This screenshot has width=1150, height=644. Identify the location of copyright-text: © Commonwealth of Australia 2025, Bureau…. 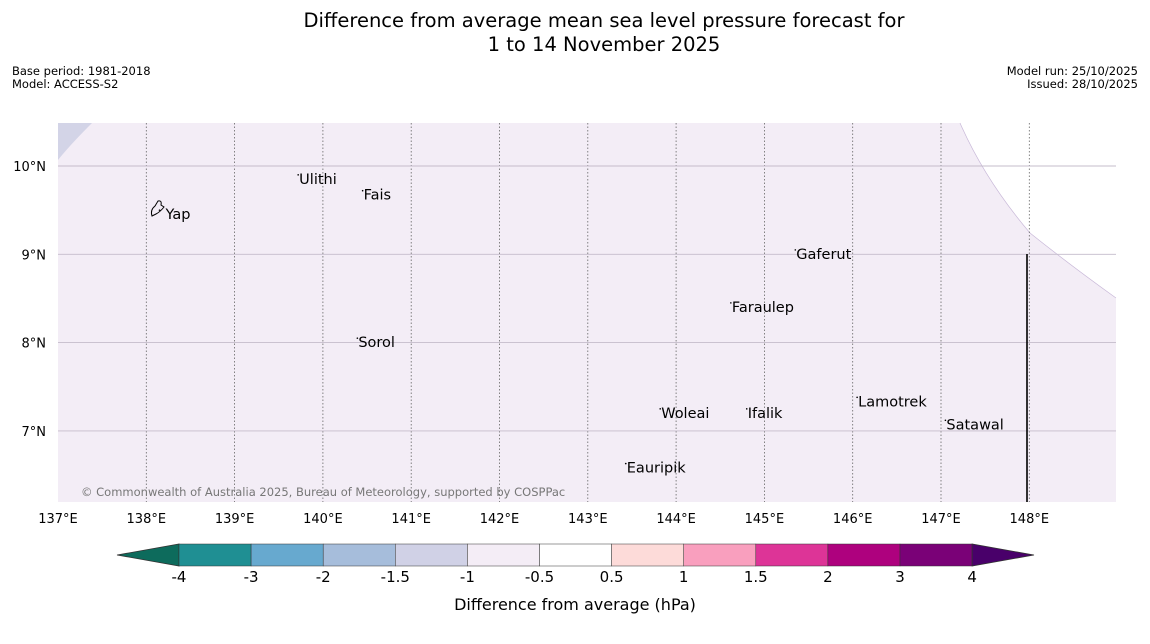
(323, 492).